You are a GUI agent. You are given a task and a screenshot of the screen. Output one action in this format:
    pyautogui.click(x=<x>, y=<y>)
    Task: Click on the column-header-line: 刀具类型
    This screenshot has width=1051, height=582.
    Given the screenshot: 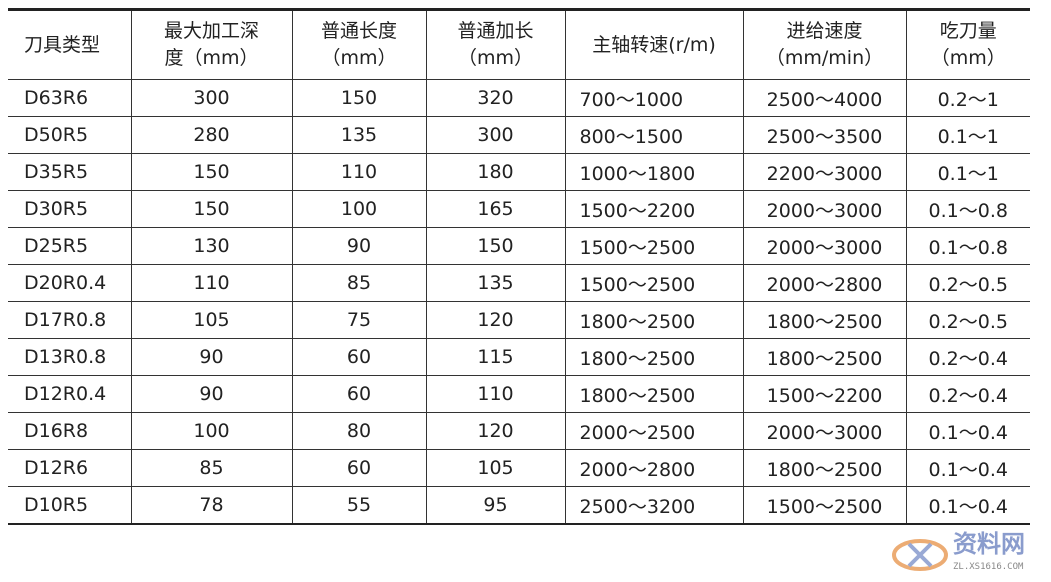 What is the action you would take?
    pyautogui.click(x=62, y=44)
    